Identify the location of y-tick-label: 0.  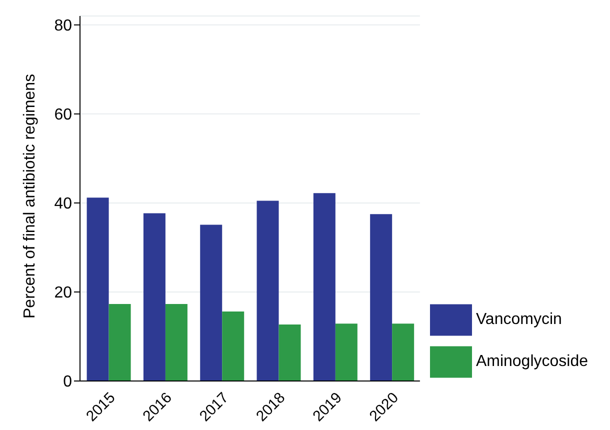
(67, 382).